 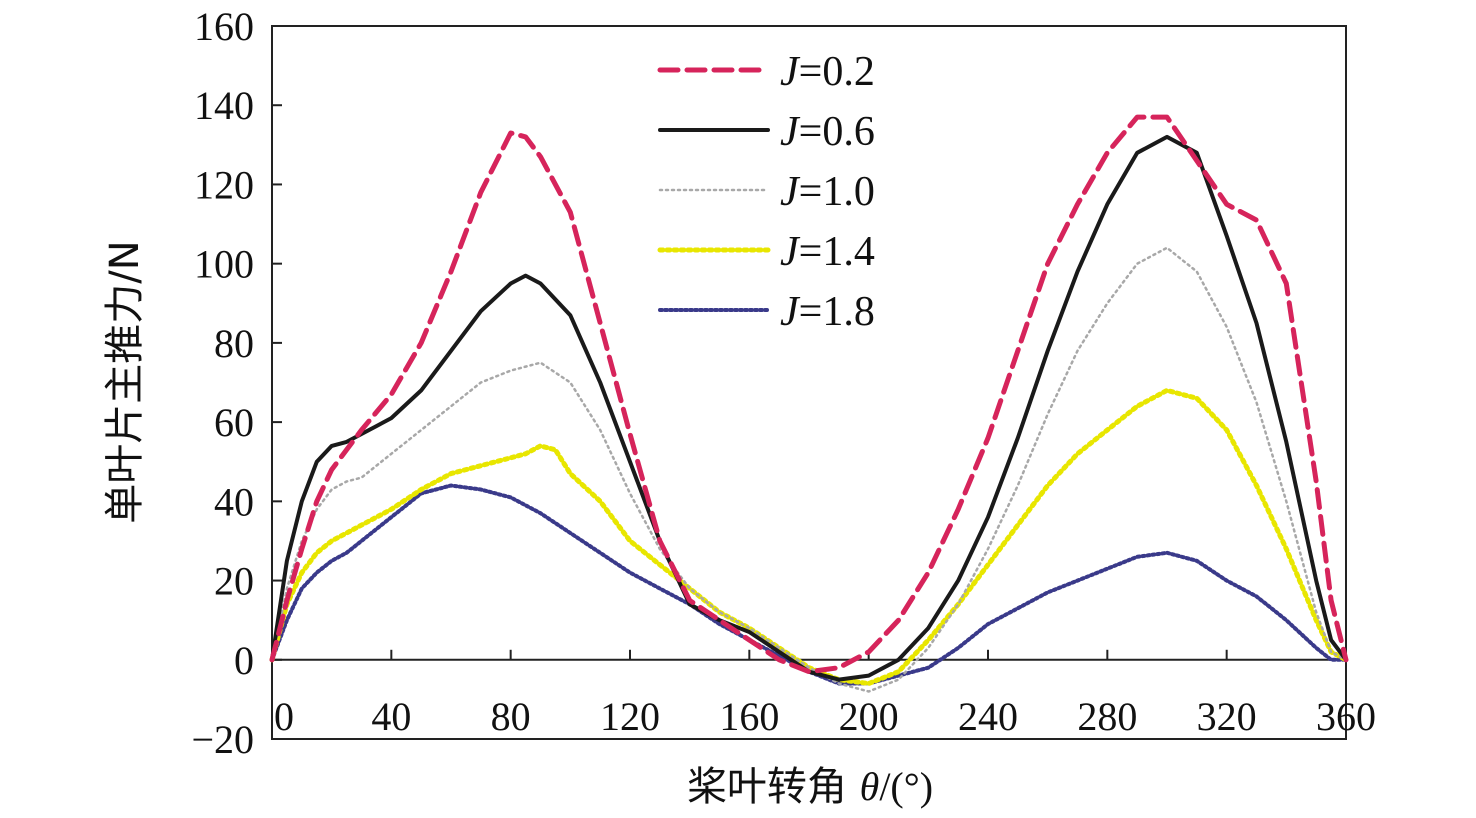 What do you see at coordinates (511, 716) in the screenshot?
I see `x-tick-label: 80` at bounding box center [511, 716].